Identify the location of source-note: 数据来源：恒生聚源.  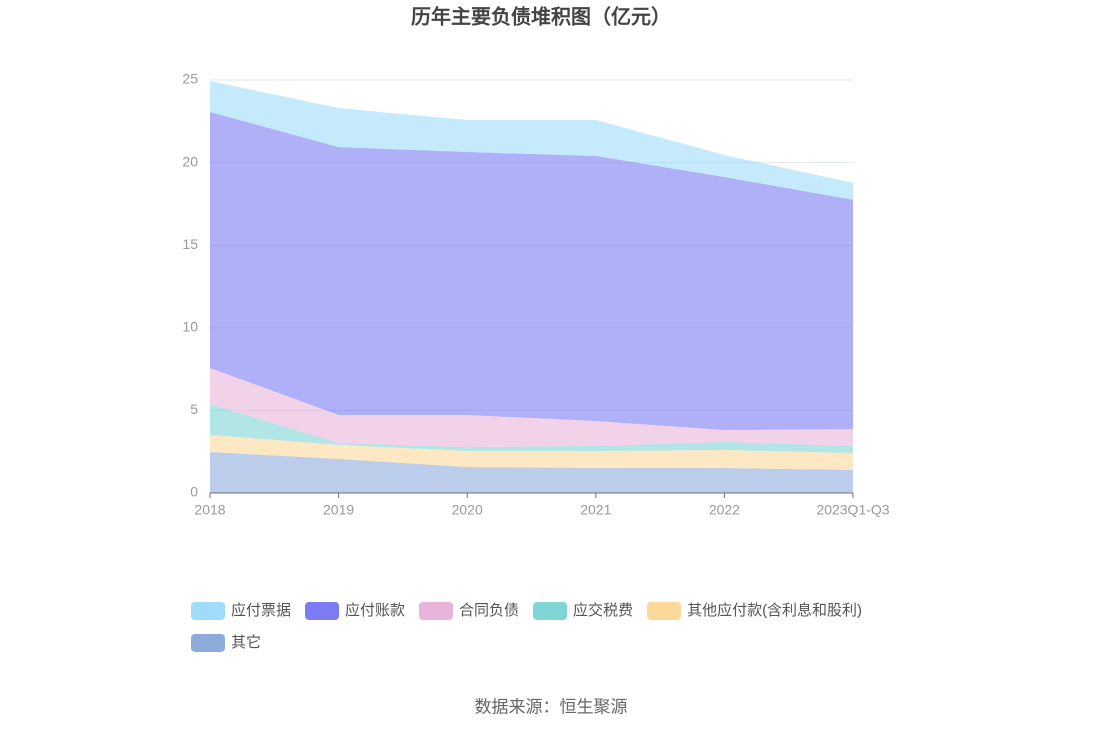
(551, 706).